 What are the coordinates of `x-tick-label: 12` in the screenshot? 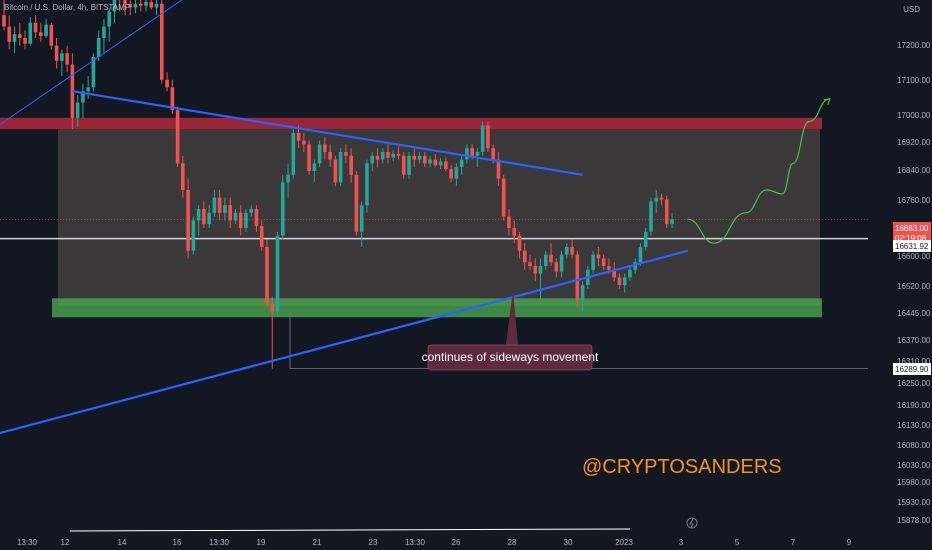 It's located at (65, 542).